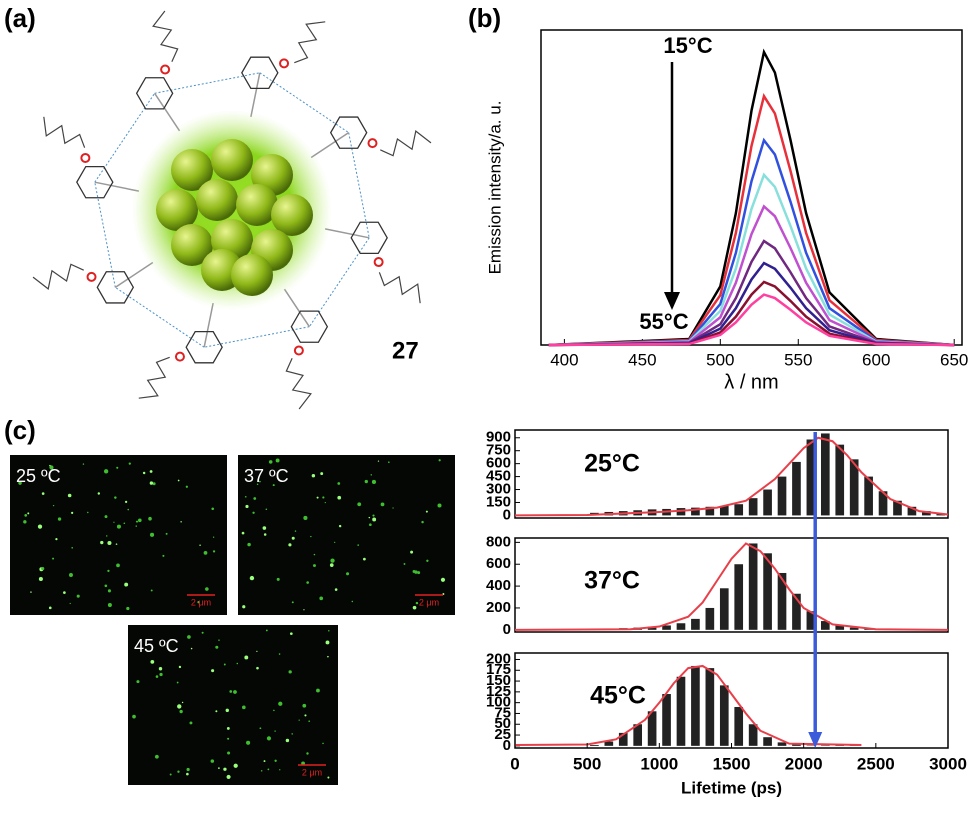 The width and height of the screenshot is (979, 816). What do you see at coordinates (498, 501) in the screenshot?
I see `y-tick-label: 150` at bounding box center [498, 501].